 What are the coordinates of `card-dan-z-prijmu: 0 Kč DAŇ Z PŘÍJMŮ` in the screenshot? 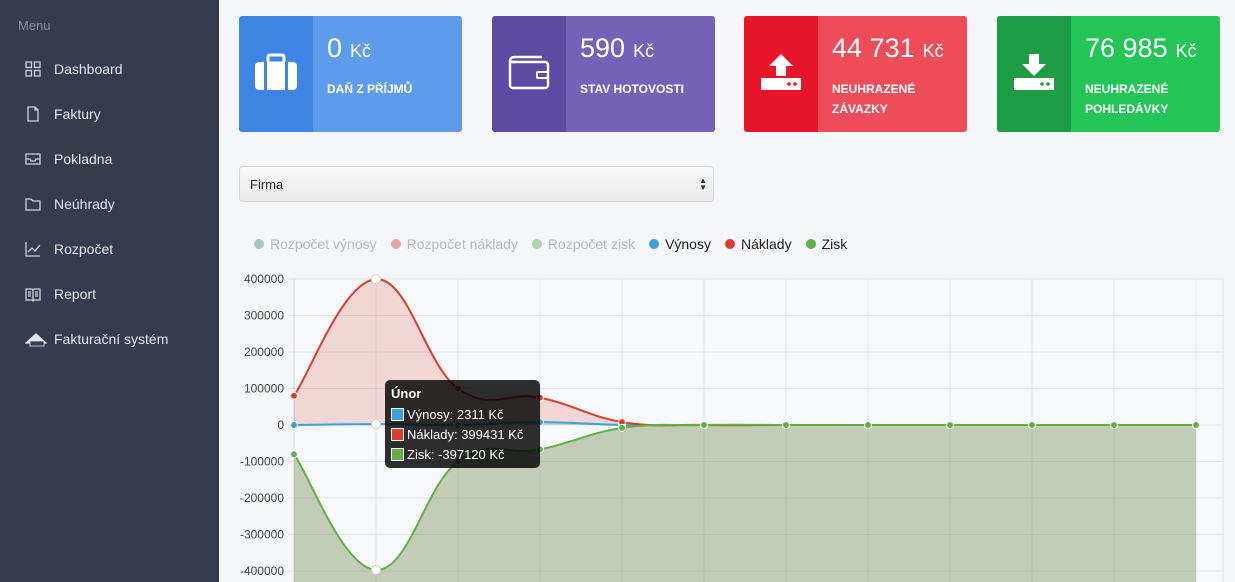 It's located at (350, 74).